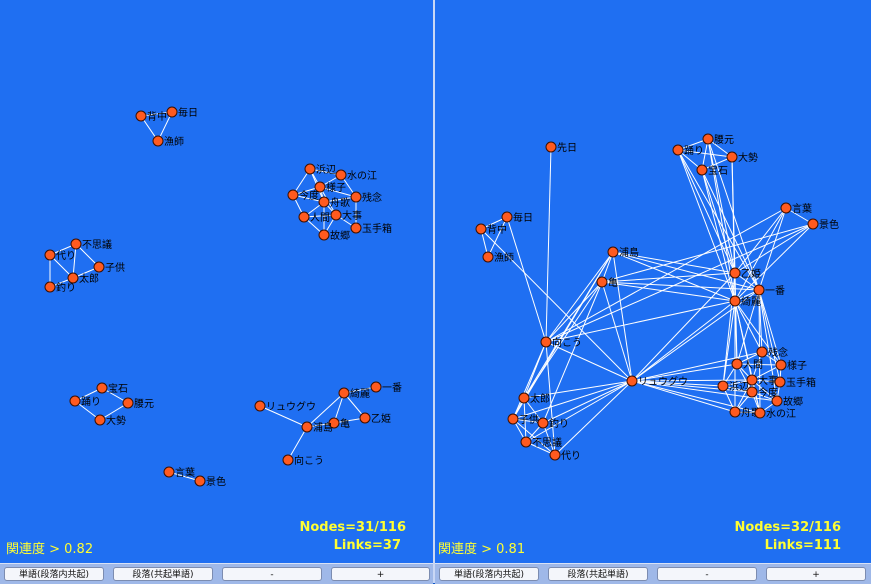 This screenshot has width=871, height=584. I want to click on paragraph-button: 段落(共起単語), so click(163, 574).